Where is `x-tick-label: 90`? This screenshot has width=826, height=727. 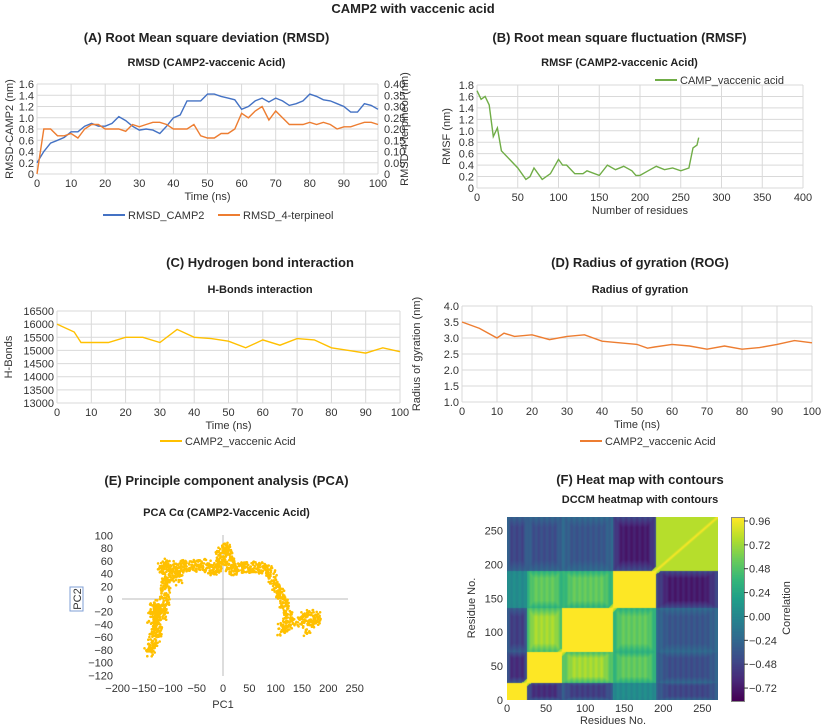
x-tick-label: 90 is located at coordinates (366, 413).